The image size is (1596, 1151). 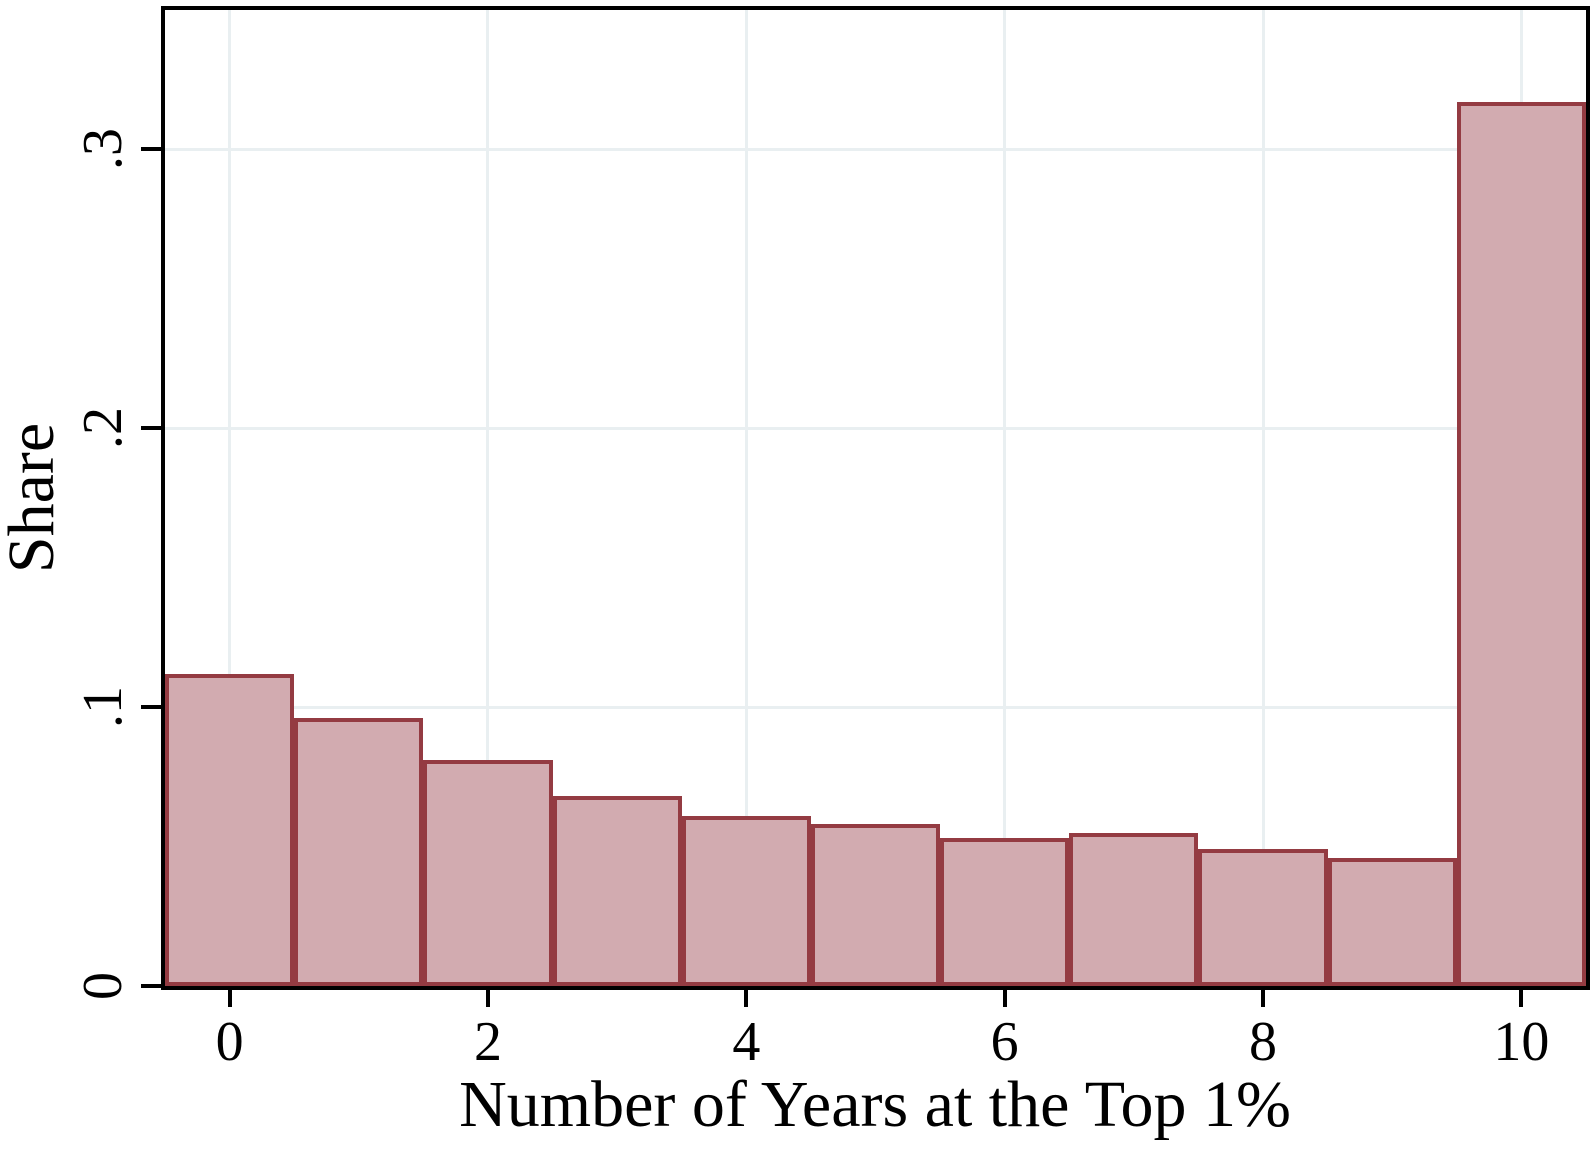 What do you see at coordinates (151, 707) in the screenshot?
I see `y-tick-.1` at bounding box center [151, 707].